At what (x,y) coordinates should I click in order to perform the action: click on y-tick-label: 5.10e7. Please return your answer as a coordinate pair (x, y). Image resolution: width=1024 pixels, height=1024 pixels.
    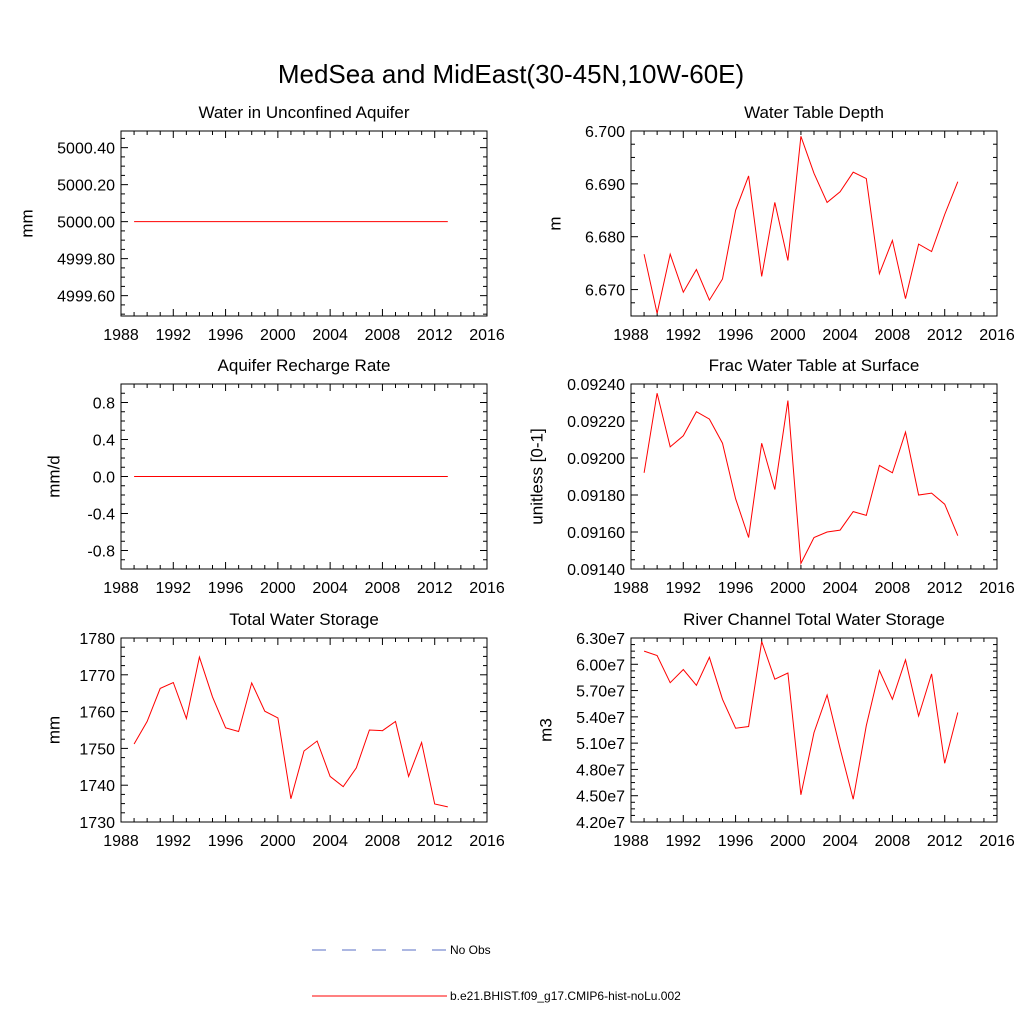
    Looking at the image, I should click on (600, 744).